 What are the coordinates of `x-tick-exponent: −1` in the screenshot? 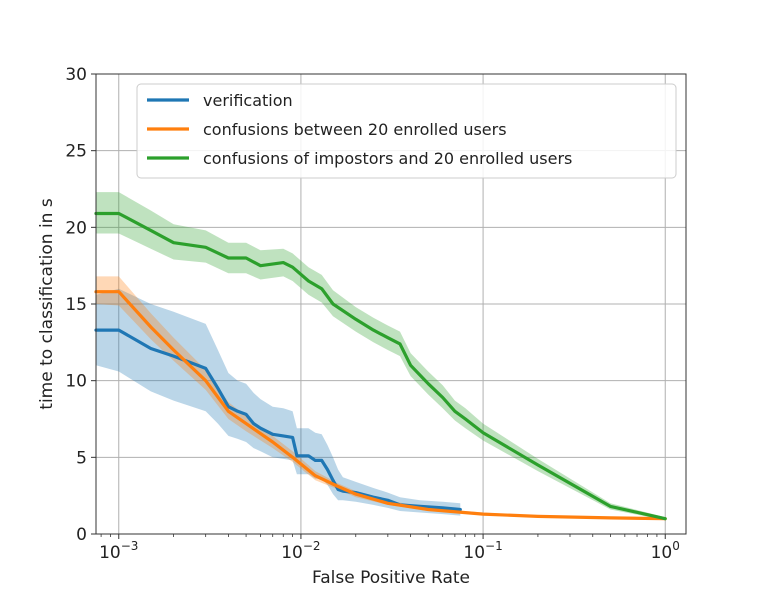 It's located at (494, 546).